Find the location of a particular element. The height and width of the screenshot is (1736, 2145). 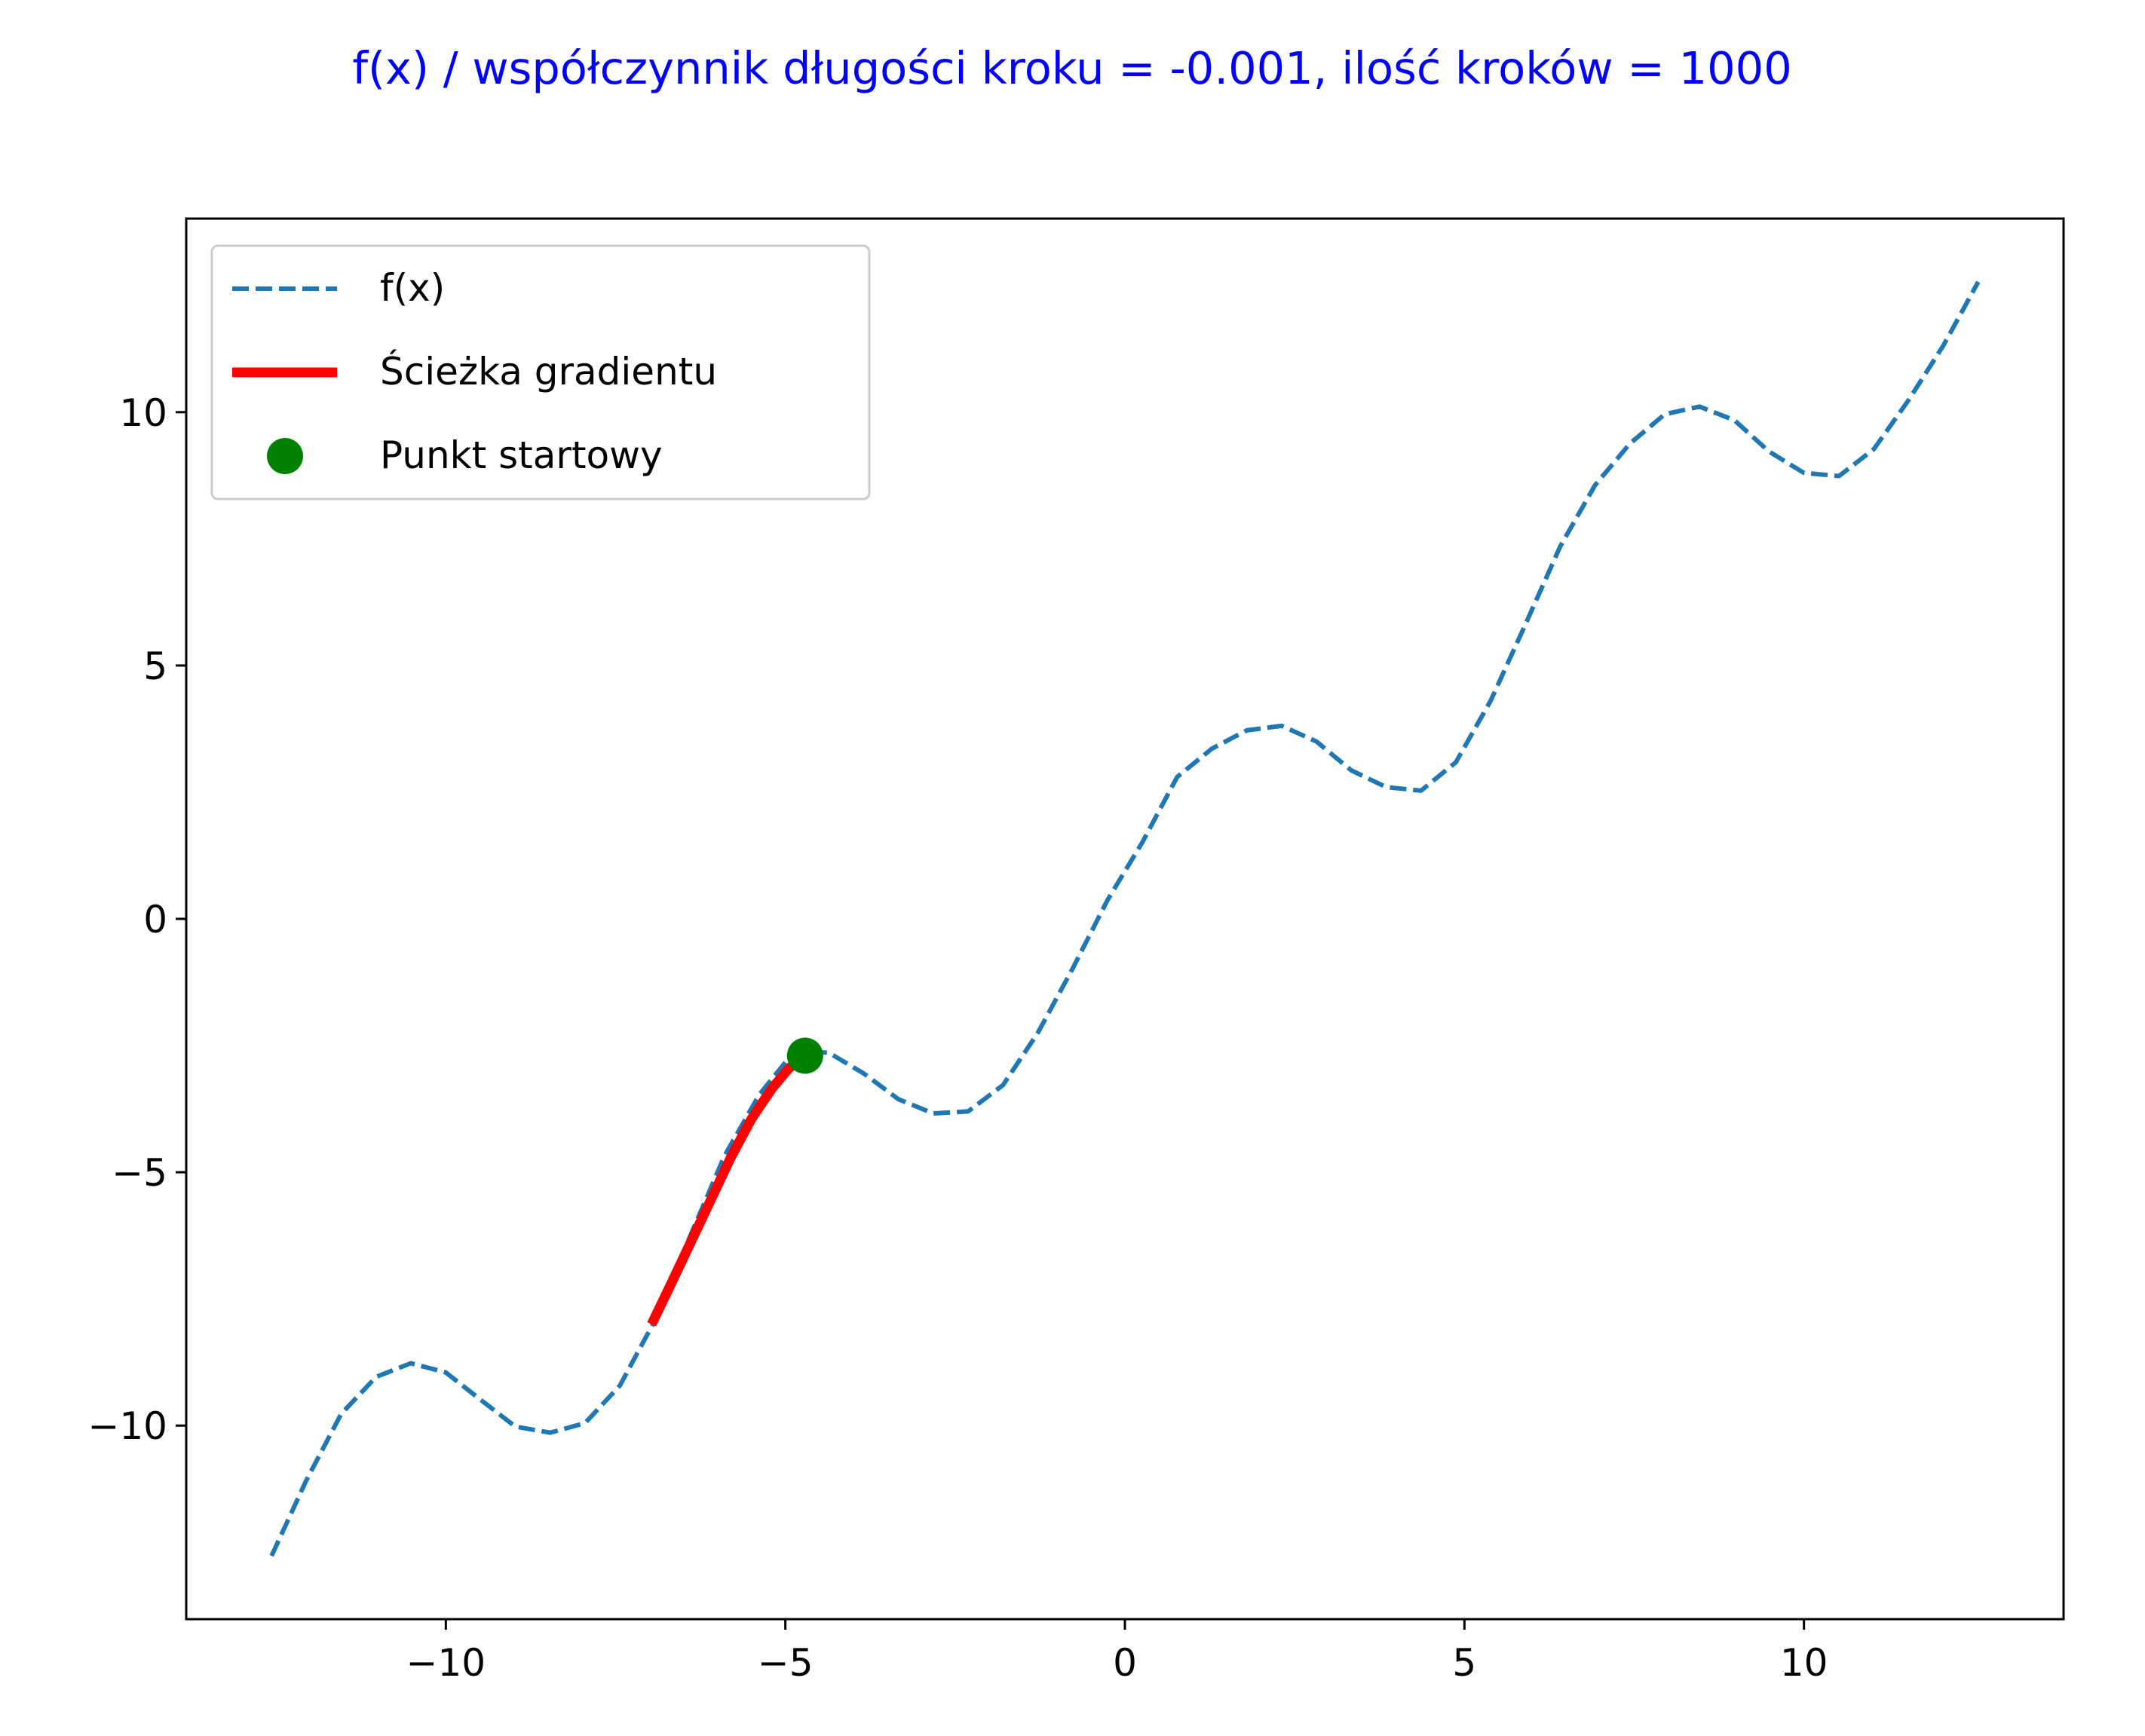

y-tick-label: 10 is located at coordinates (143, 413).